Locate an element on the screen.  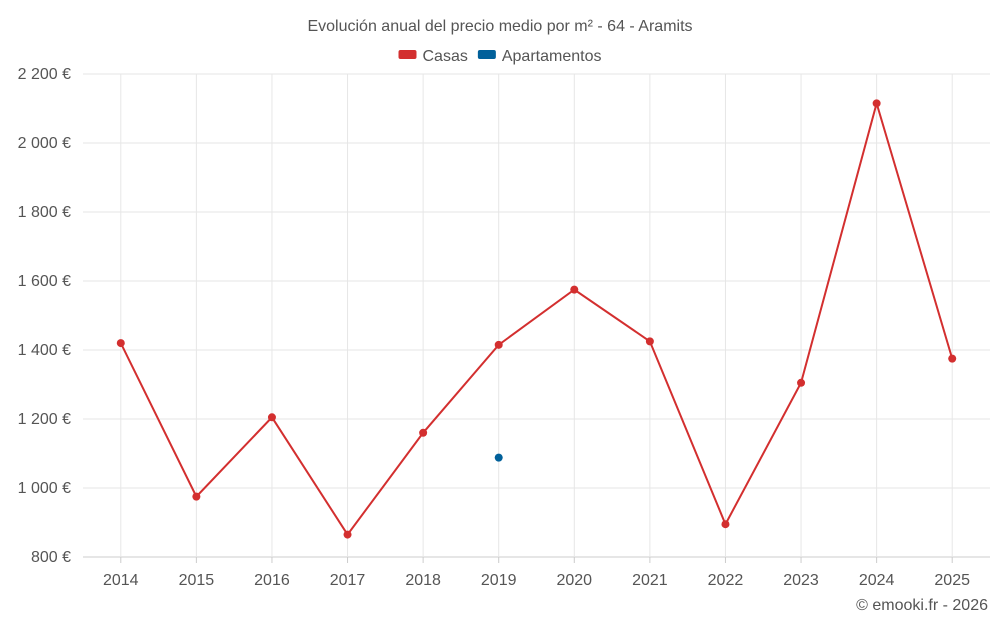
x-tick-label: 2023 is located at coordinates (801, 580).